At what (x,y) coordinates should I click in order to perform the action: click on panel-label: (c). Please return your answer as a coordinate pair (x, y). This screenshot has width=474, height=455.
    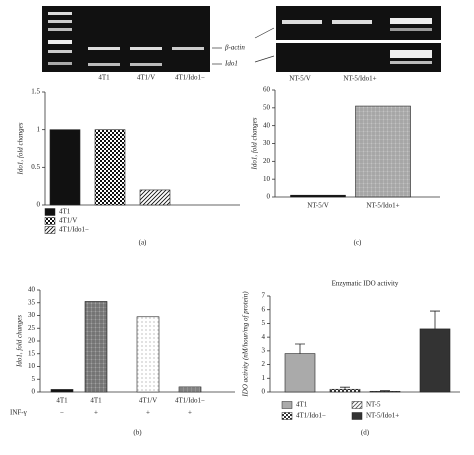
    Looking at the image, I should click on (358, 243).